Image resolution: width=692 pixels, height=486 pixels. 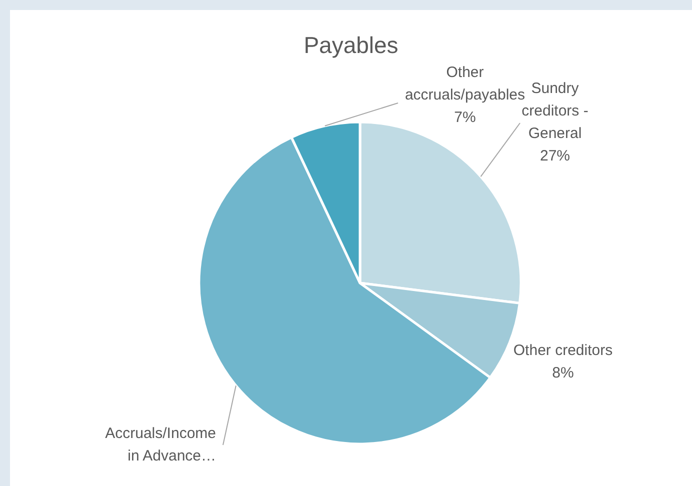 I want to click on chart-title: Payables, so click(x=351, y=45).